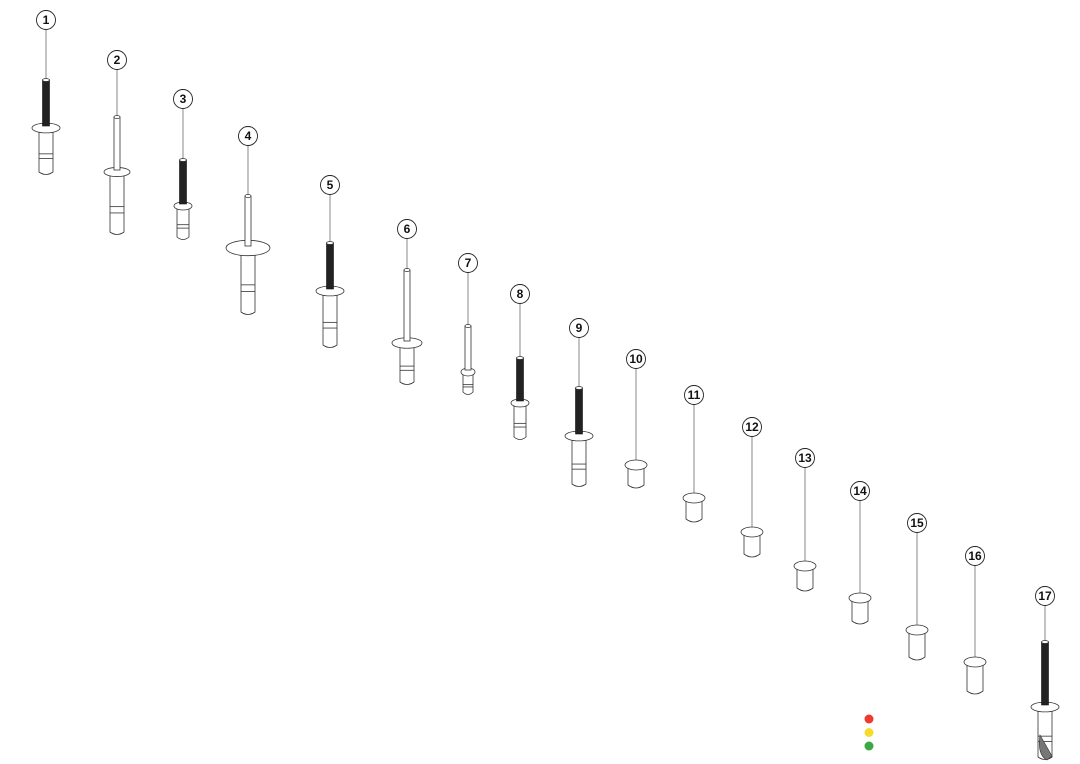 This screenshot has height=764, width=1080. I want to click on part-5: 5, so click(330, 261).